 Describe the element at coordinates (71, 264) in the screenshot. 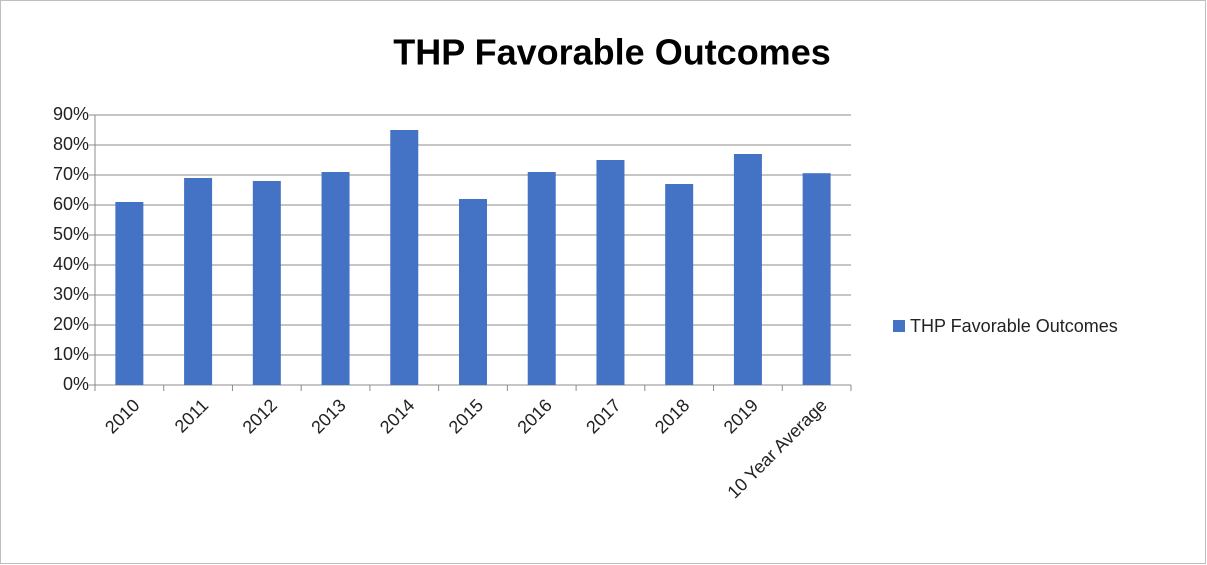

I see `y-tick-label: 40%` at that location.